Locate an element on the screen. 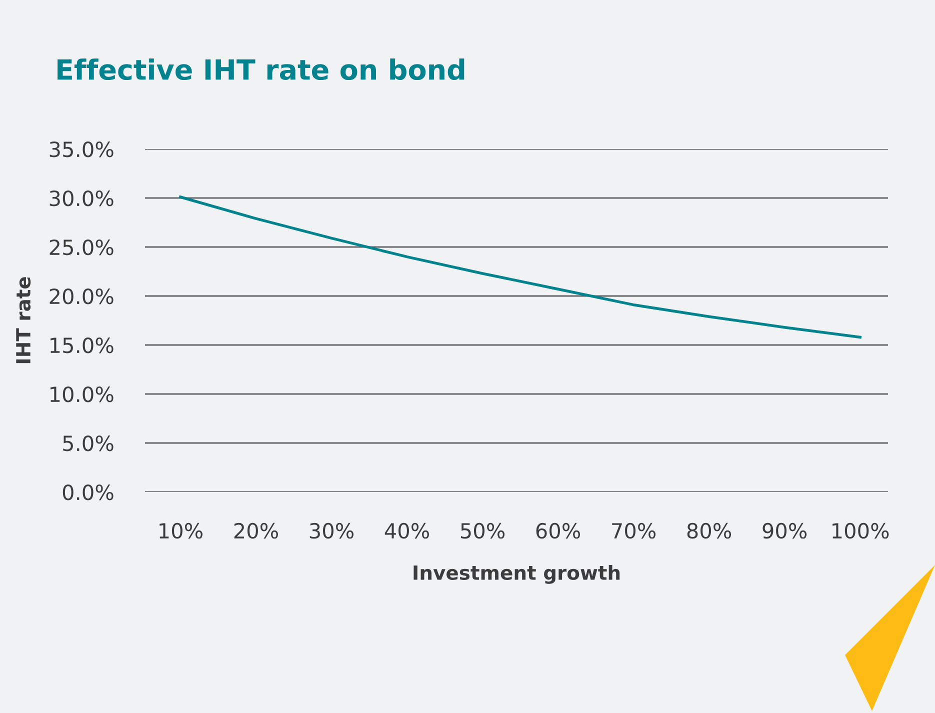 The image size is (935, 713). x-tick-label: 60% is located at coordinates (558, 530).